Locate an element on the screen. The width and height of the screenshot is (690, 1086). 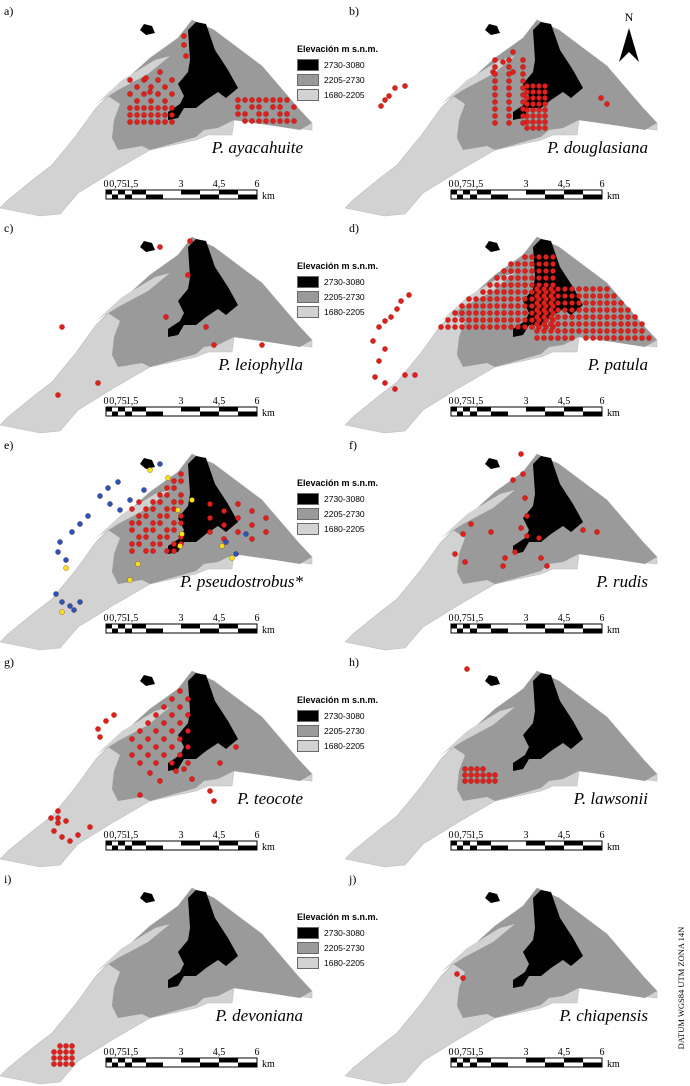
panel-letter: a) is located at coordinates (9, 11).